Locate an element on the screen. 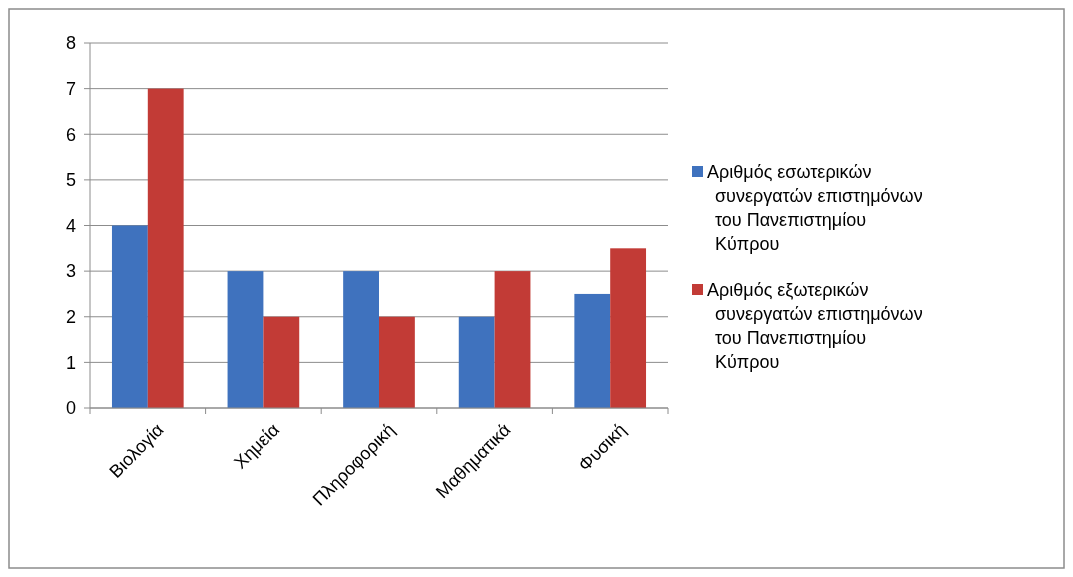 This screenshot has height=577, width=1073. y-tick-label: 2 is located at coordinates (70, 317).